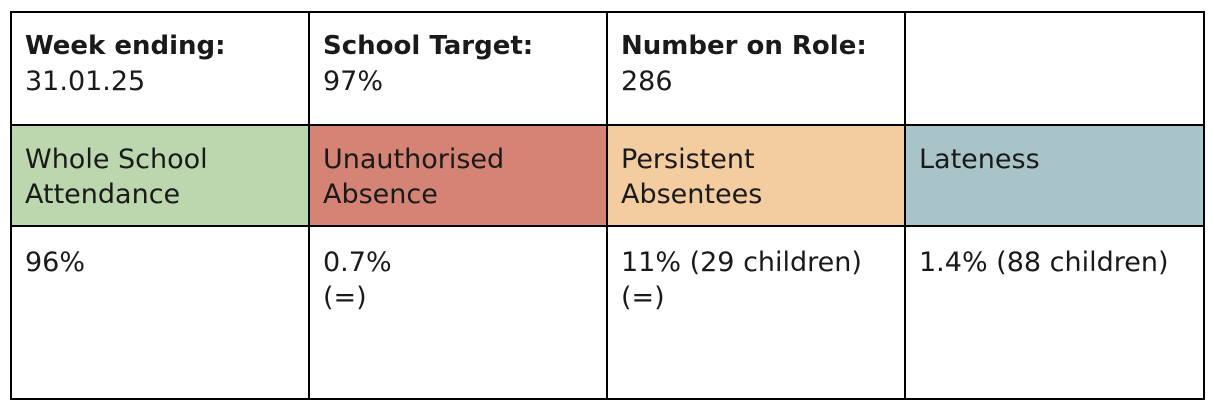 The image size is (1214, 410). What do you see at coordinates (1054, 312) in the screenshot?
I see `lateness-value: 1.4% (88 children)` at bounding box center [1054, 312].